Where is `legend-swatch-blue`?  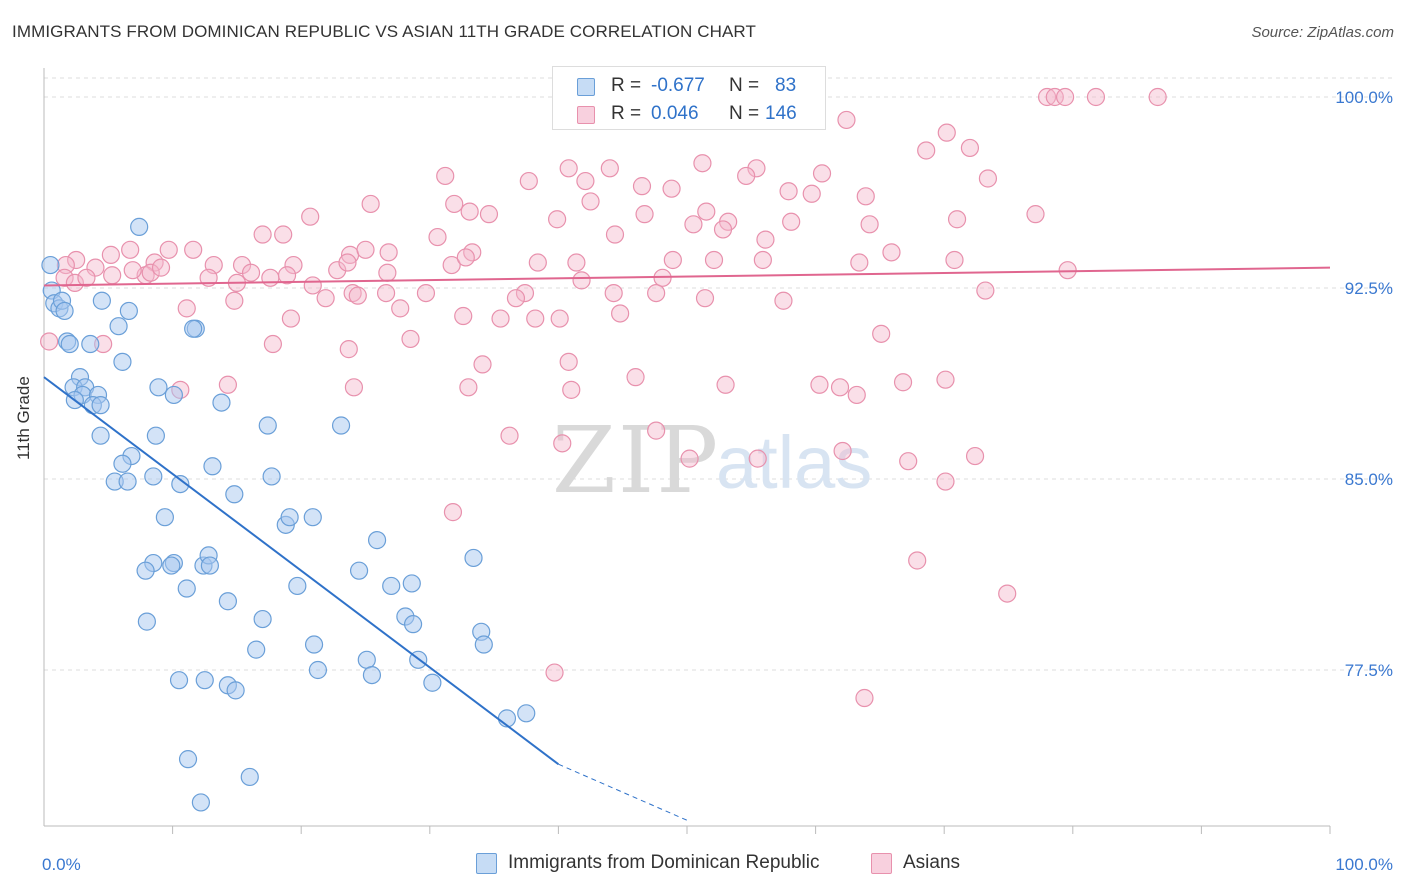 legend-swatch-blue is located at coordinates (586, 87).